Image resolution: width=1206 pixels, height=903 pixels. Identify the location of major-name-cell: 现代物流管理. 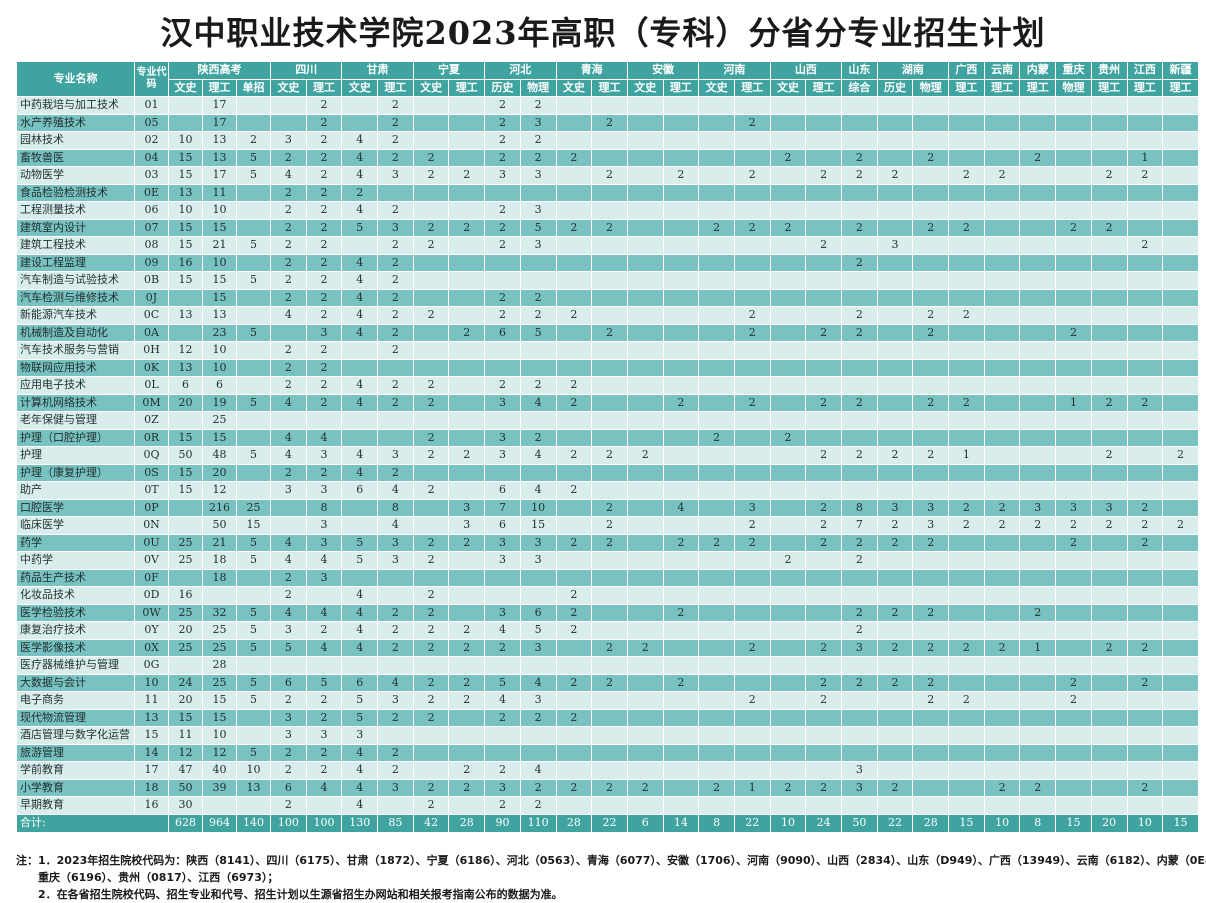
(75, 717).